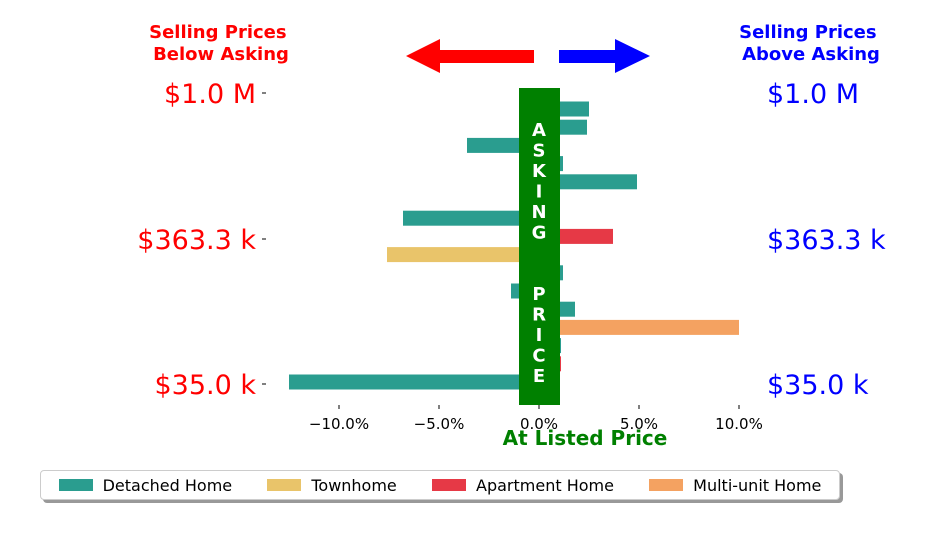 This screenshot has height=541, width=929. I want to click on x-axis-label: At Listed Price, so click(585, 438).